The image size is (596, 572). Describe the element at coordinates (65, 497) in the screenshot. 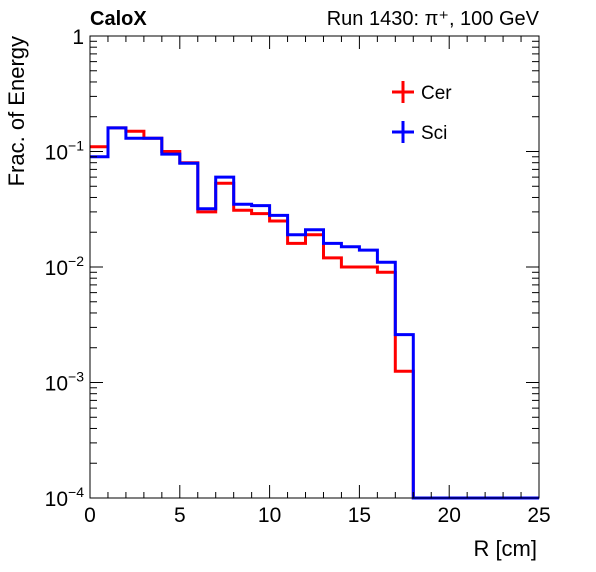

I see `y-tick-label: 10⁻⁴` at that location.